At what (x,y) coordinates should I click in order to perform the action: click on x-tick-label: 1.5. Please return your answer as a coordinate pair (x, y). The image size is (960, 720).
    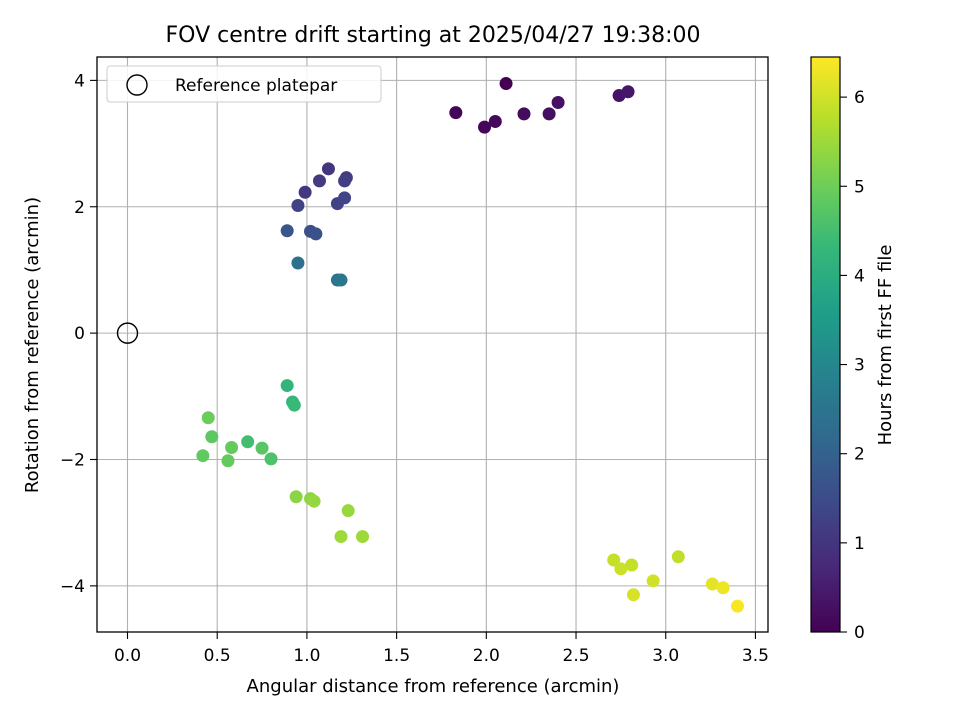
    Looking at the image, I should click on (396, 656).